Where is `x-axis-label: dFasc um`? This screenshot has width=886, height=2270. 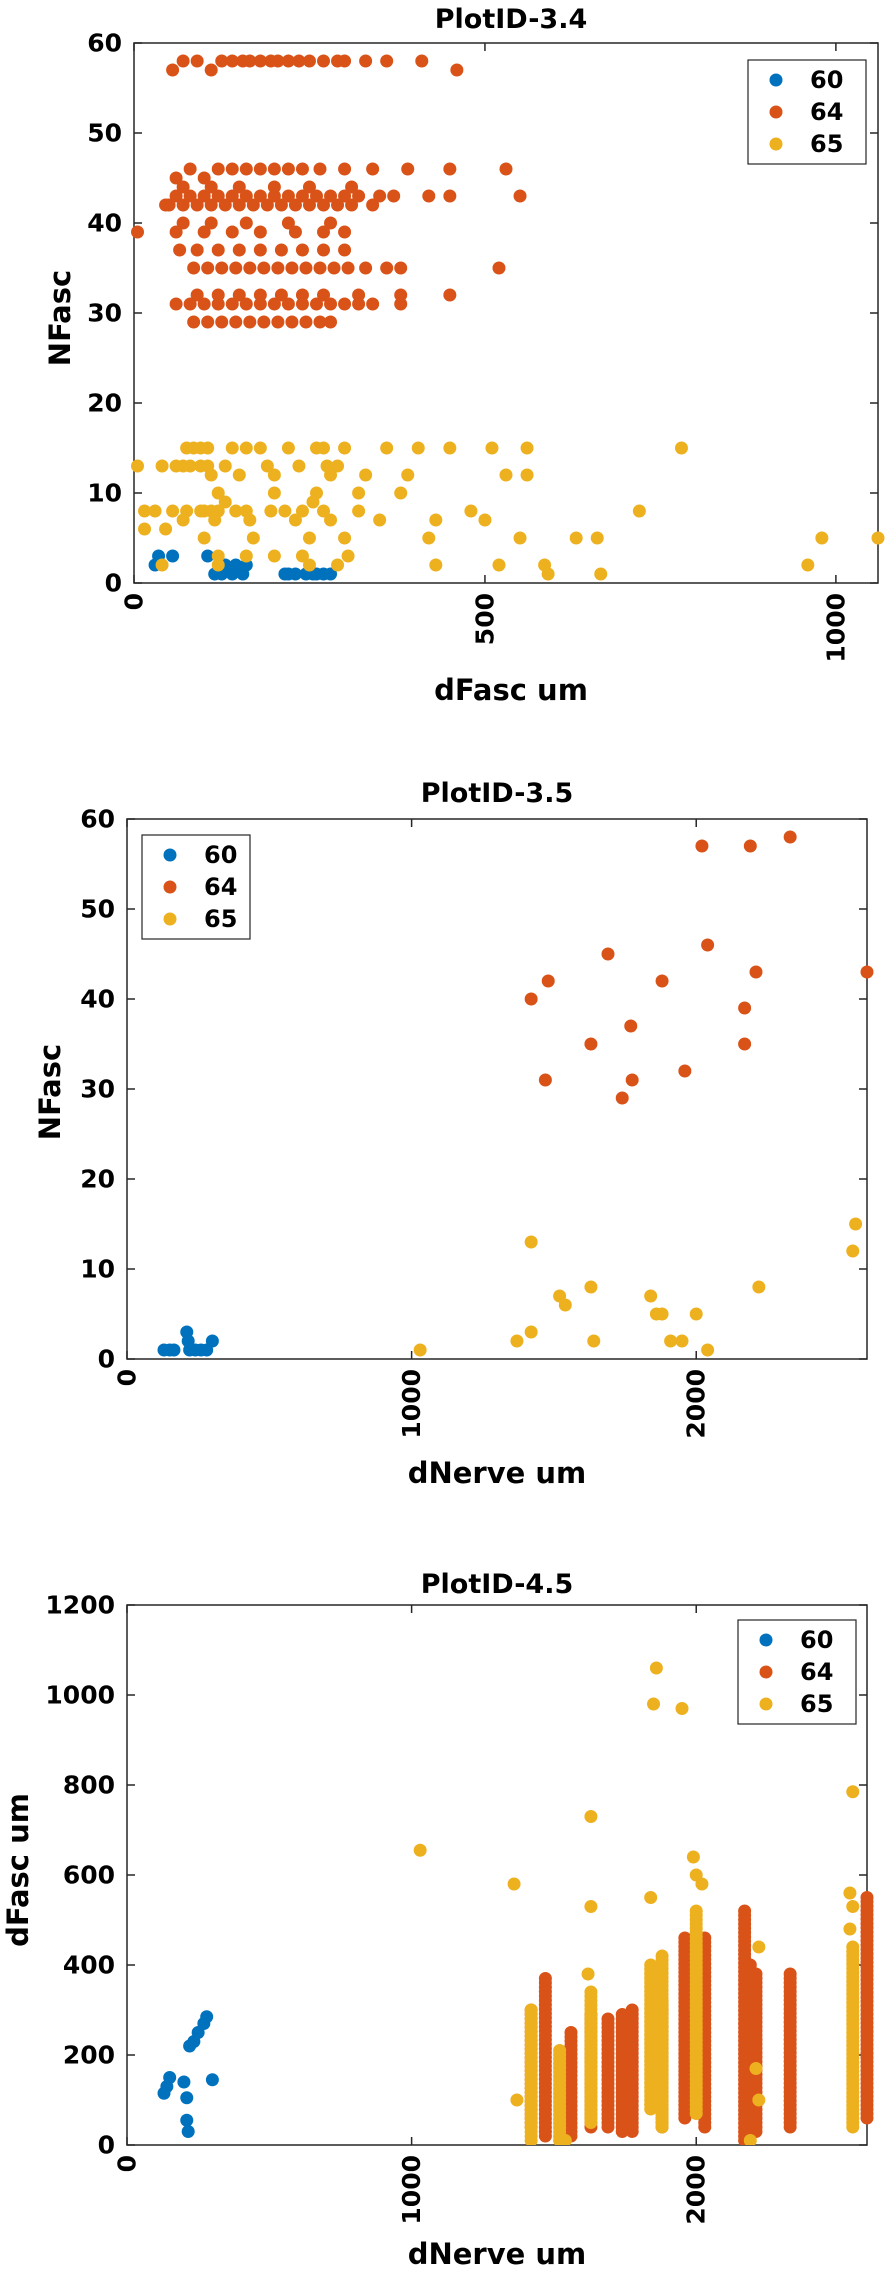
x-axis-label: dFasc um is located at coordinates (511, 690).